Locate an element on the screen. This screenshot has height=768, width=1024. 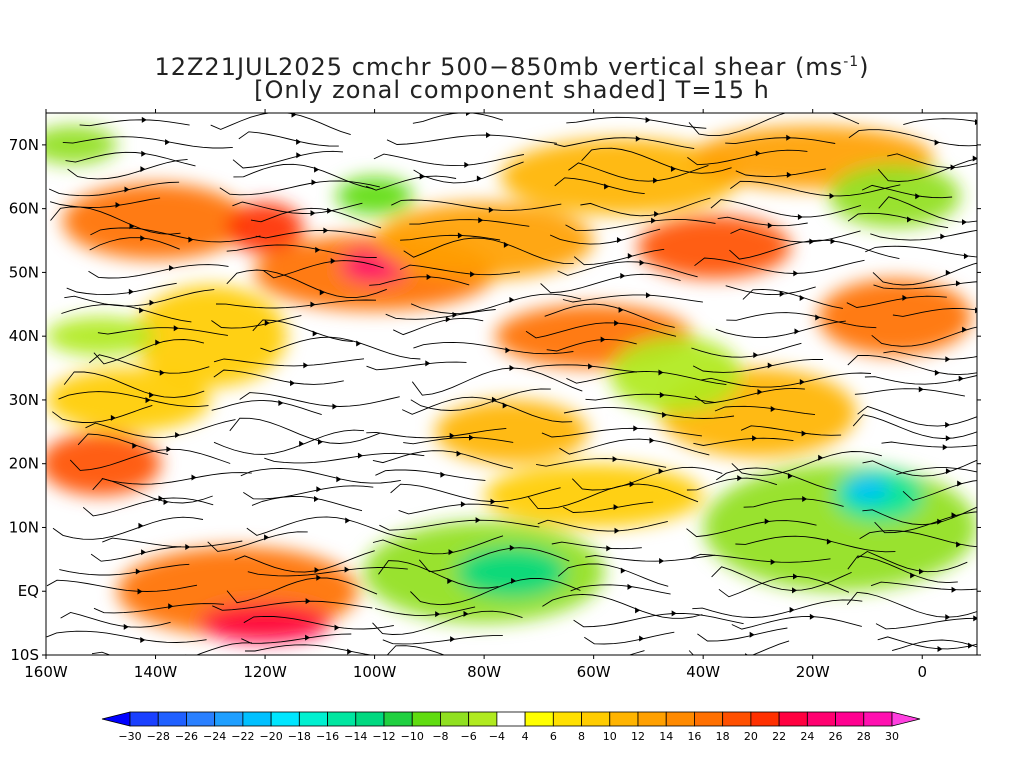
lon-label: 100W is located at coordinates (375, 672).